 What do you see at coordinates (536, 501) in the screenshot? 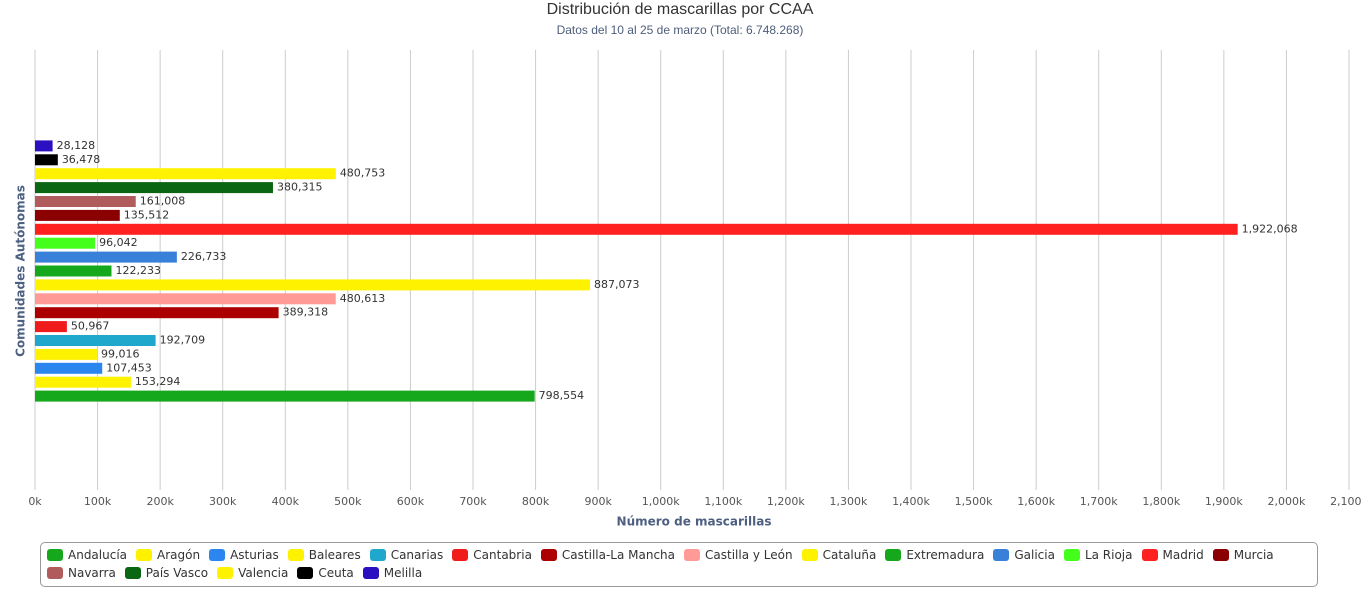
I see `x-tick-label: 800k` at bounding box center [536, 501].